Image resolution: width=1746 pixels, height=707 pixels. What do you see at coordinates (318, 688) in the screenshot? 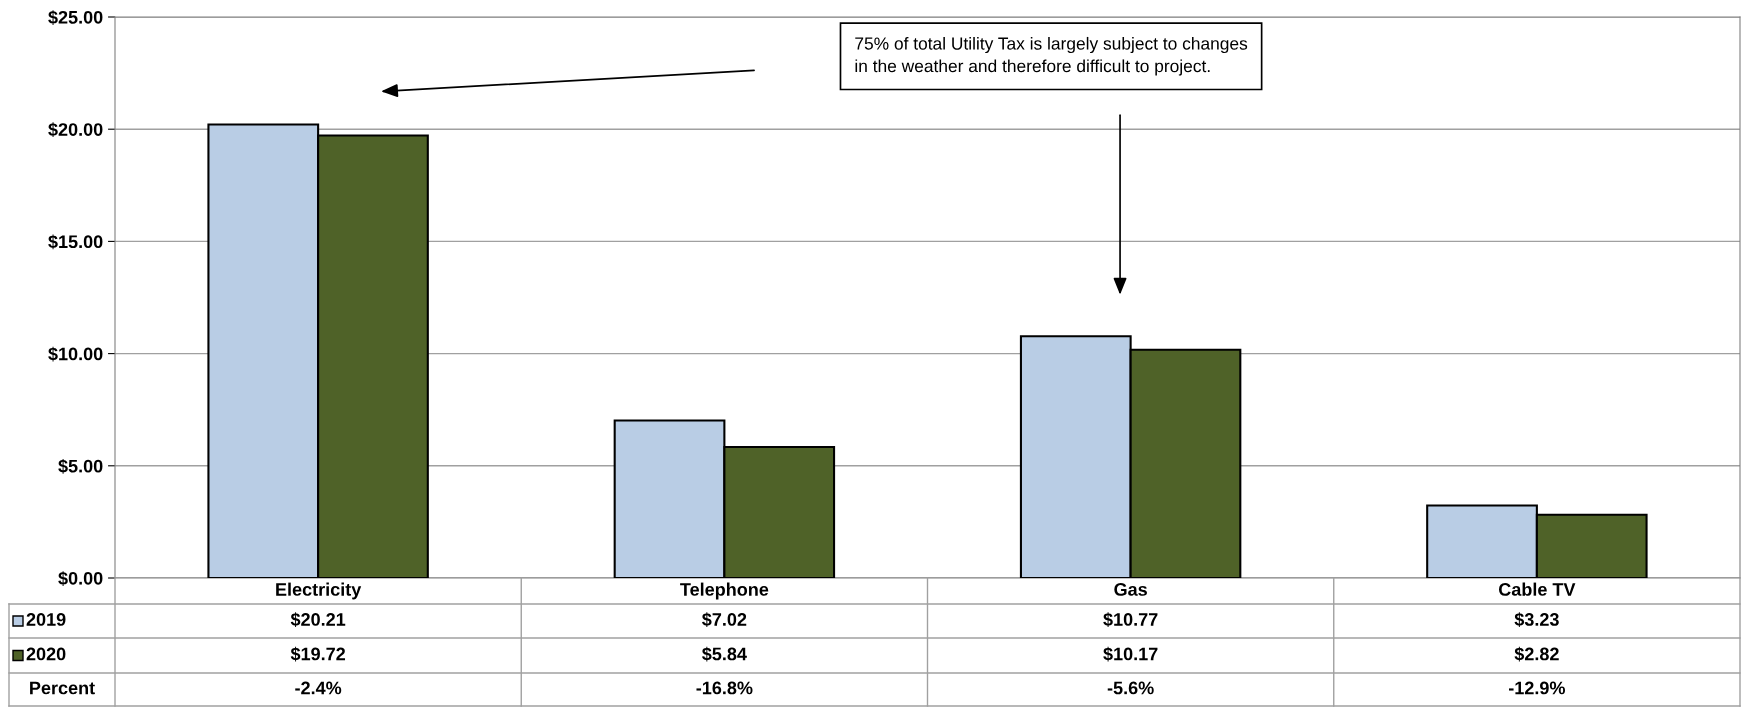
I see `text: -2.4%` at bounding box center [318, 688].